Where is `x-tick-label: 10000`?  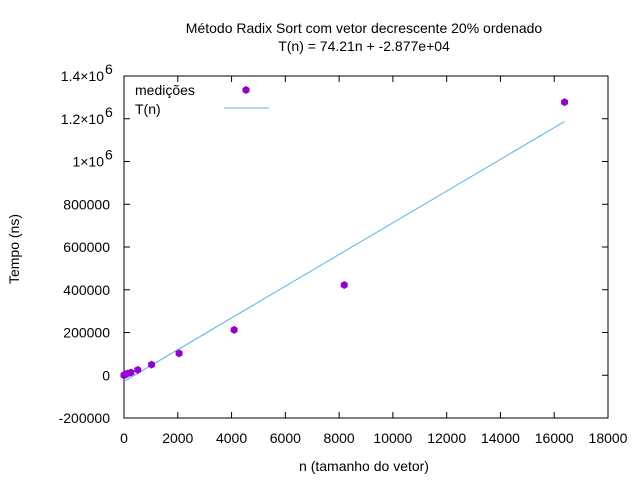
x-tick-label: 10000 is located at coordinates (392, 438).